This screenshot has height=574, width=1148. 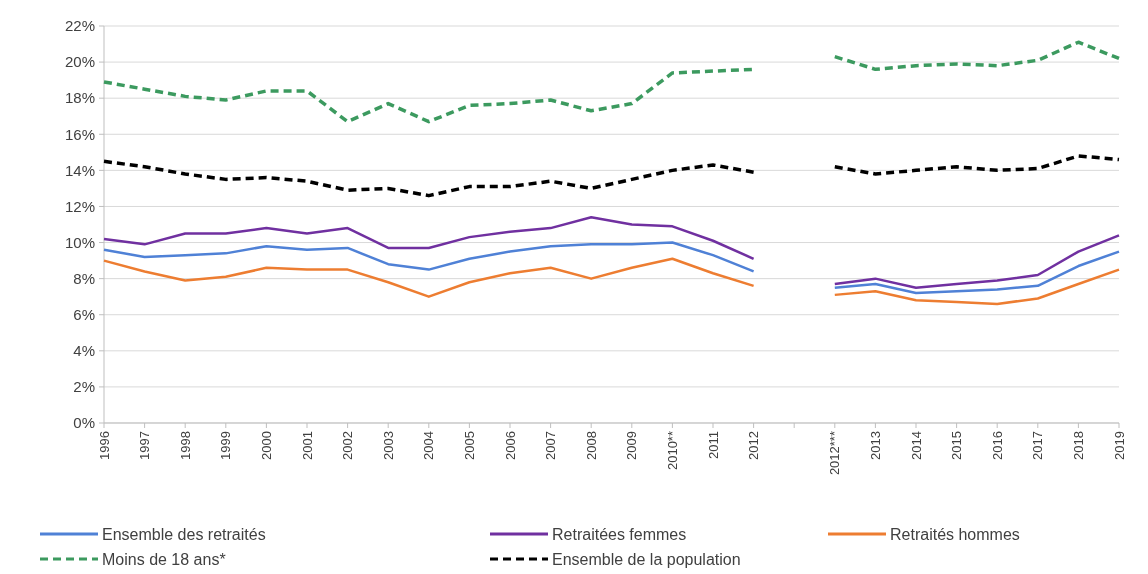 What do you see at coordinates (79, 242) in the screenshot?
I see `y-tick-label: 10%` at bounding box center [79, 242].